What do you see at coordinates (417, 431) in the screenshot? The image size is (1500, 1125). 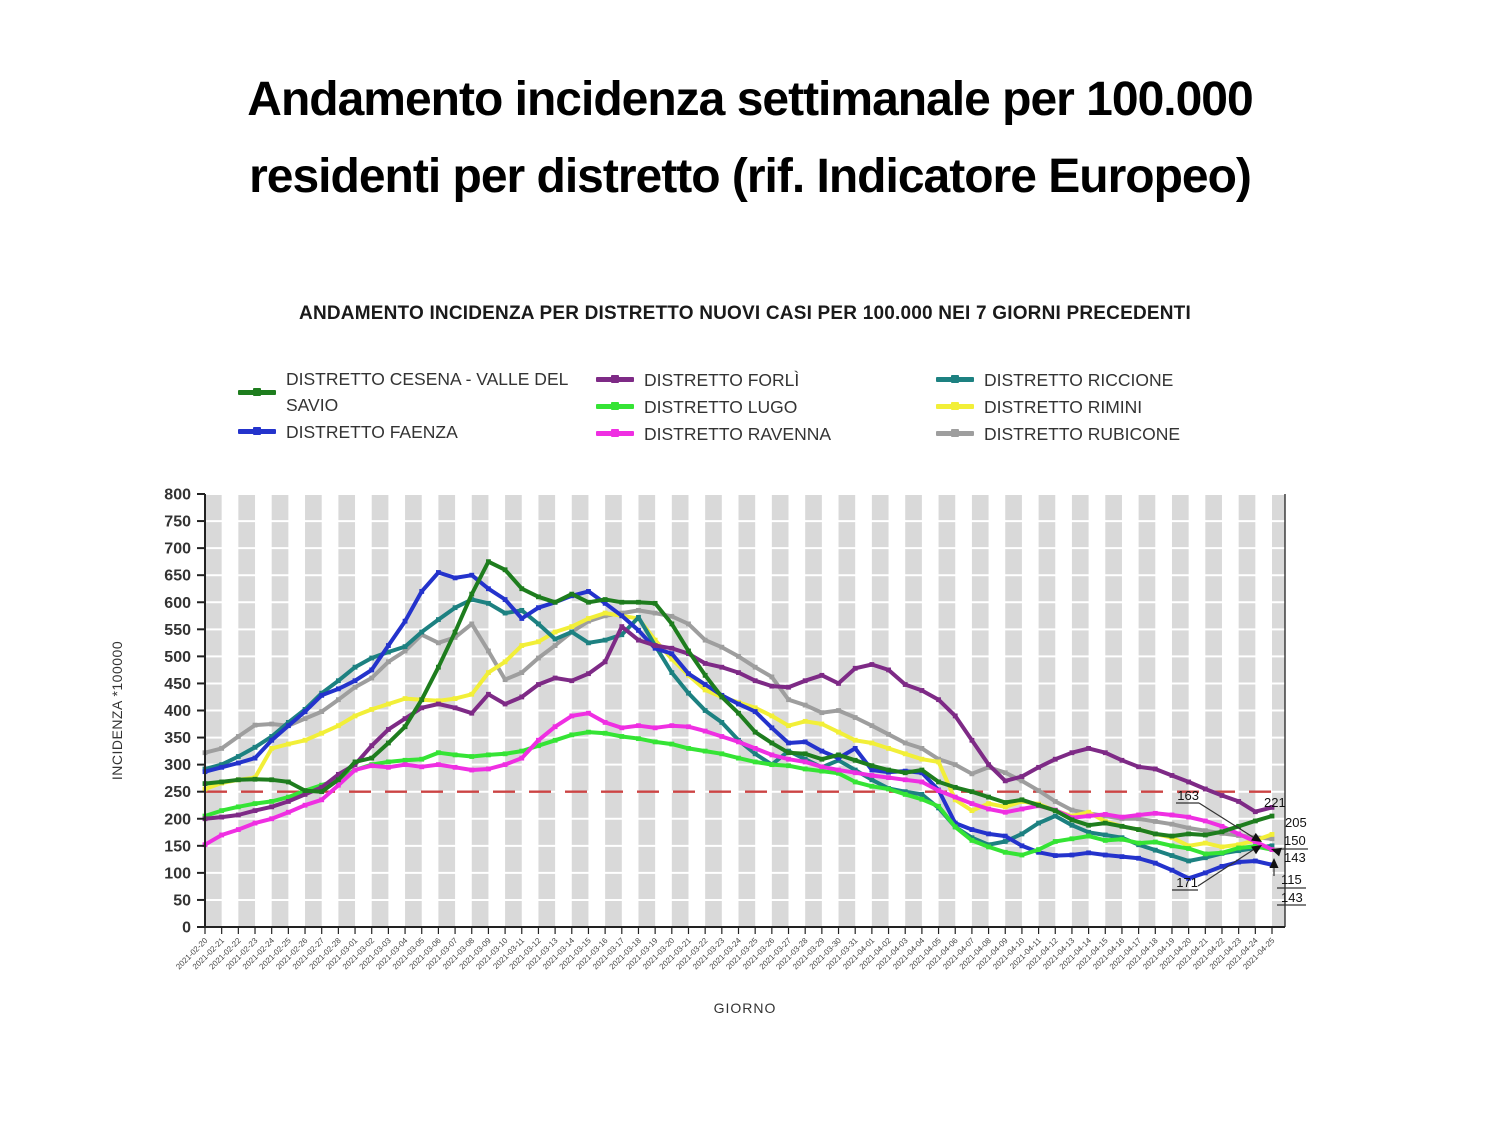 I see `legend-item: DISTRETTO FAENZA` at bounding box center [417, 431].